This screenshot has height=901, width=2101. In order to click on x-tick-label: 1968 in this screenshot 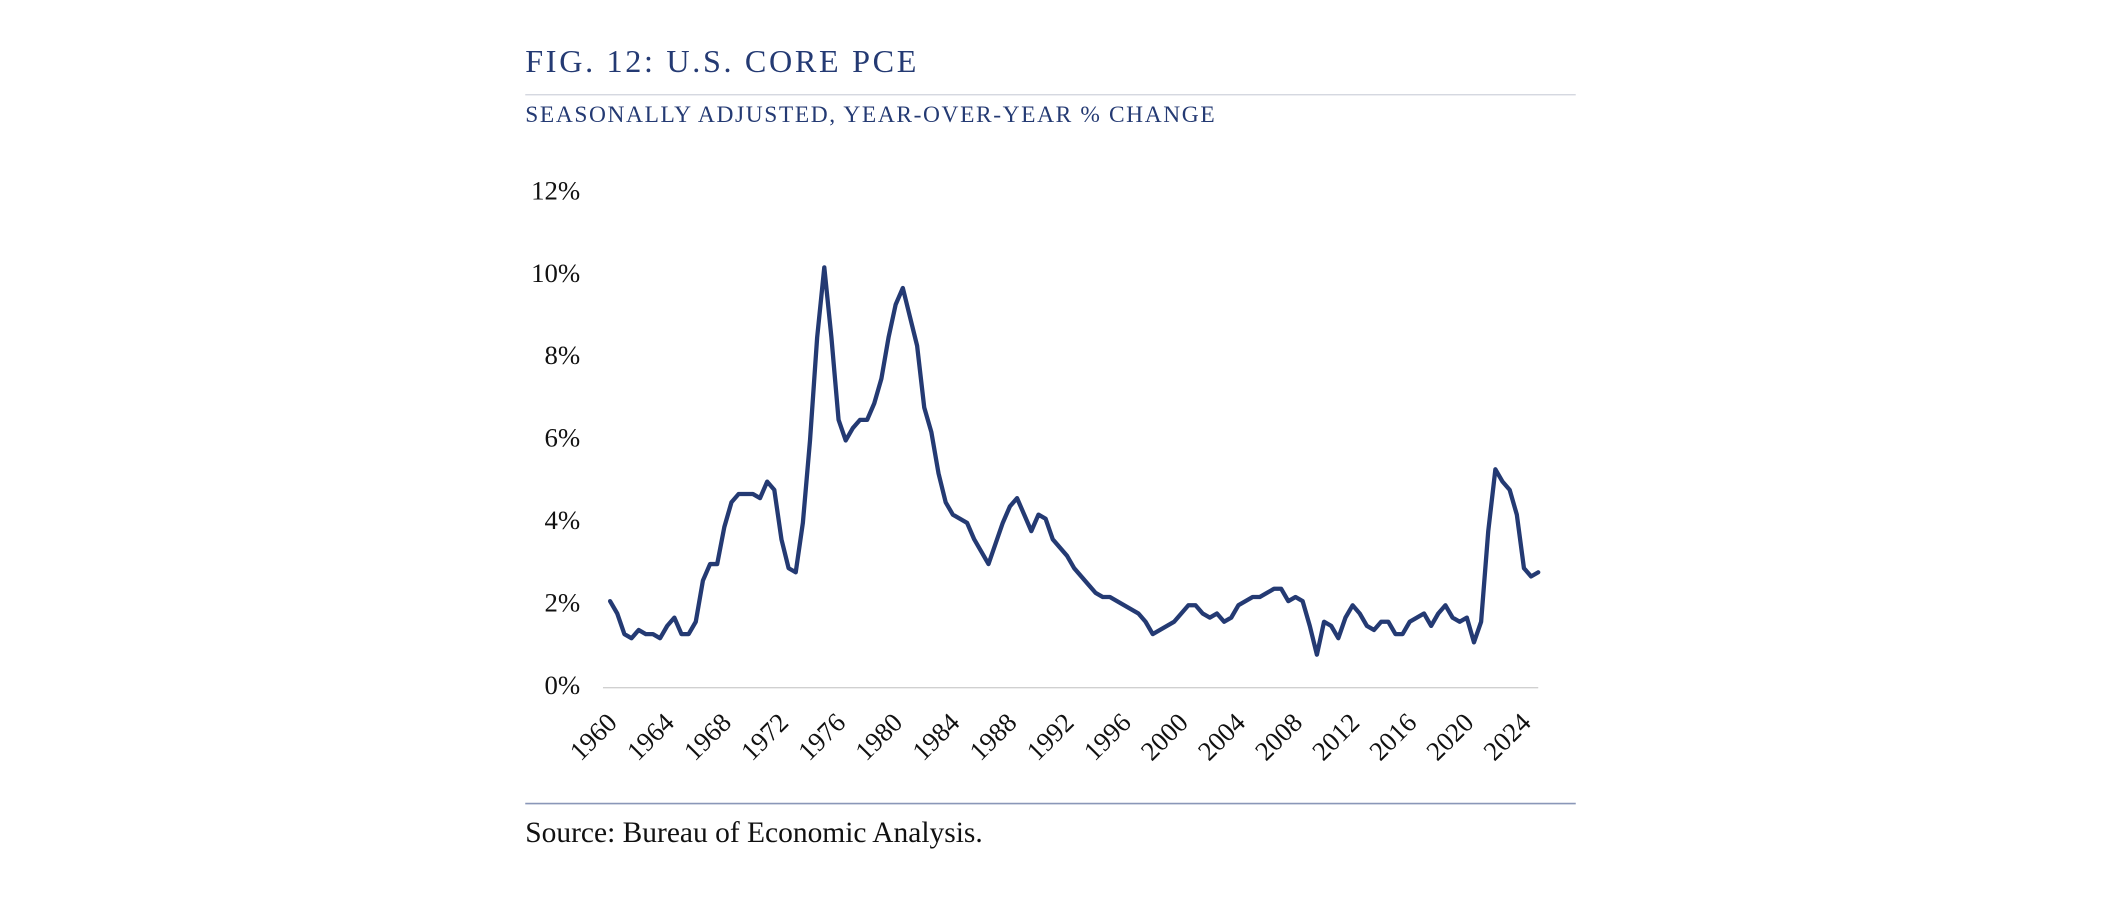, I will do `click(707, 736)`.